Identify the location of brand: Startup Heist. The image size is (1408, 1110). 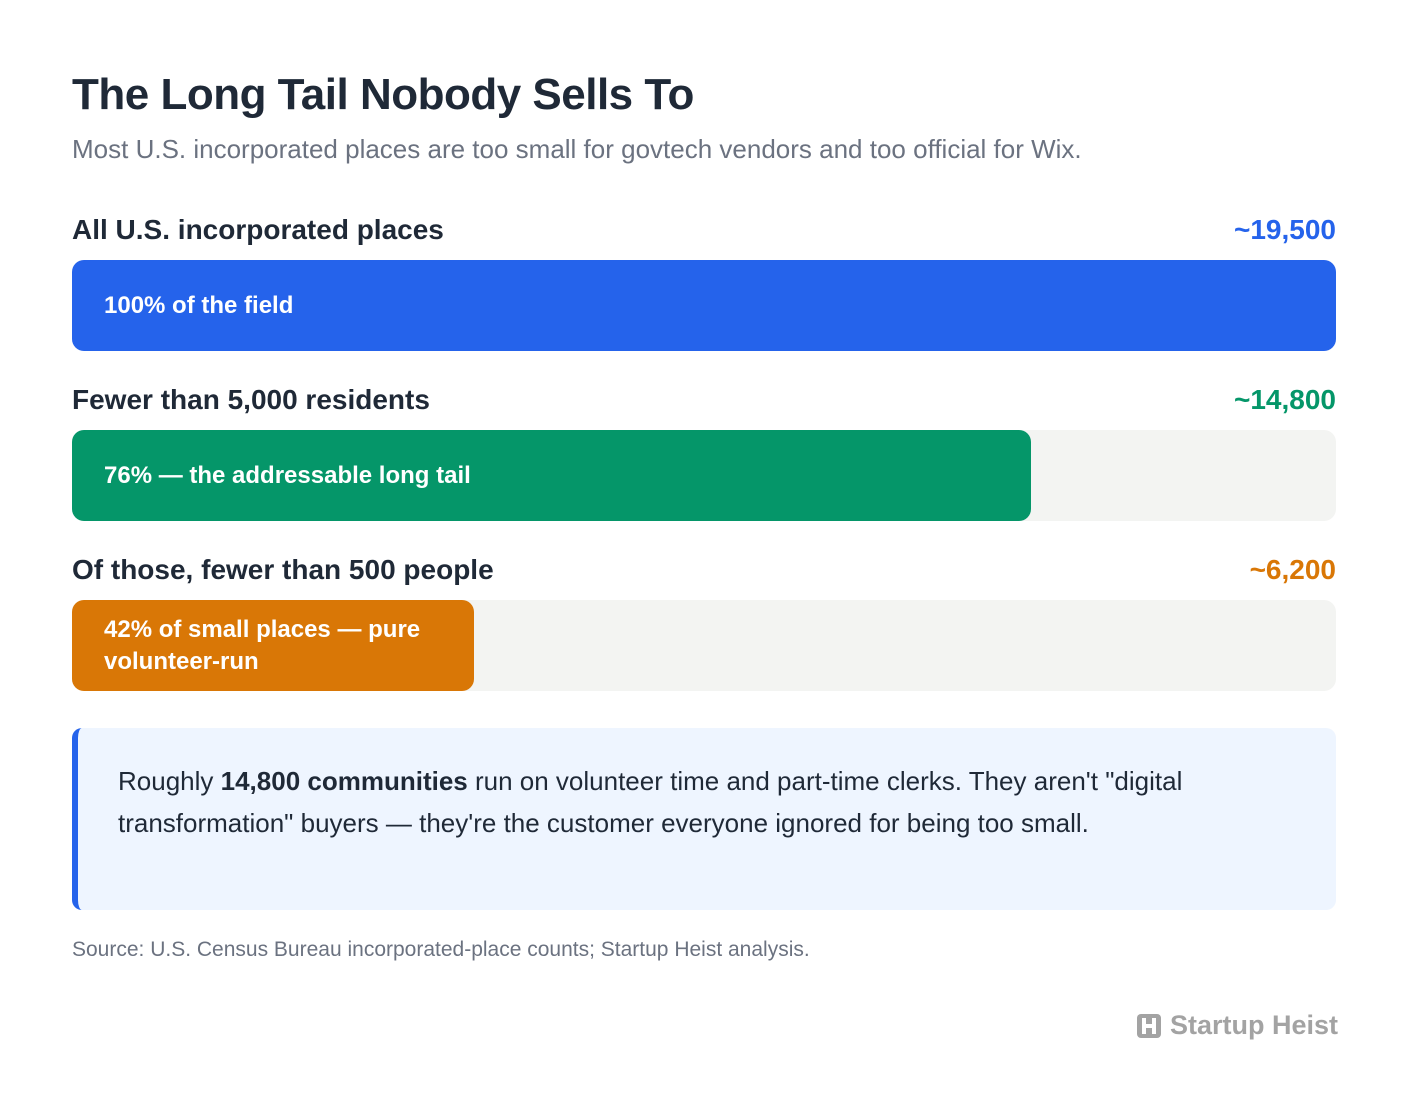
(1237, 1025).